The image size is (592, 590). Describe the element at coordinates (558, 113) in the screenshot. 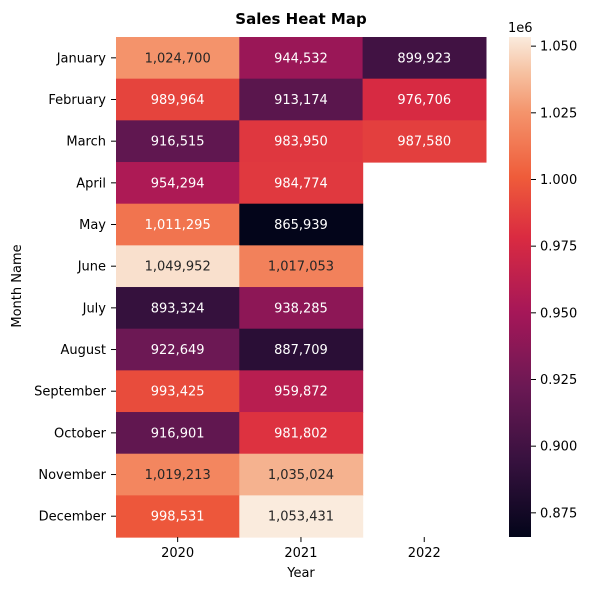

I see `colorbar-tick-label: 1.025` at that location.